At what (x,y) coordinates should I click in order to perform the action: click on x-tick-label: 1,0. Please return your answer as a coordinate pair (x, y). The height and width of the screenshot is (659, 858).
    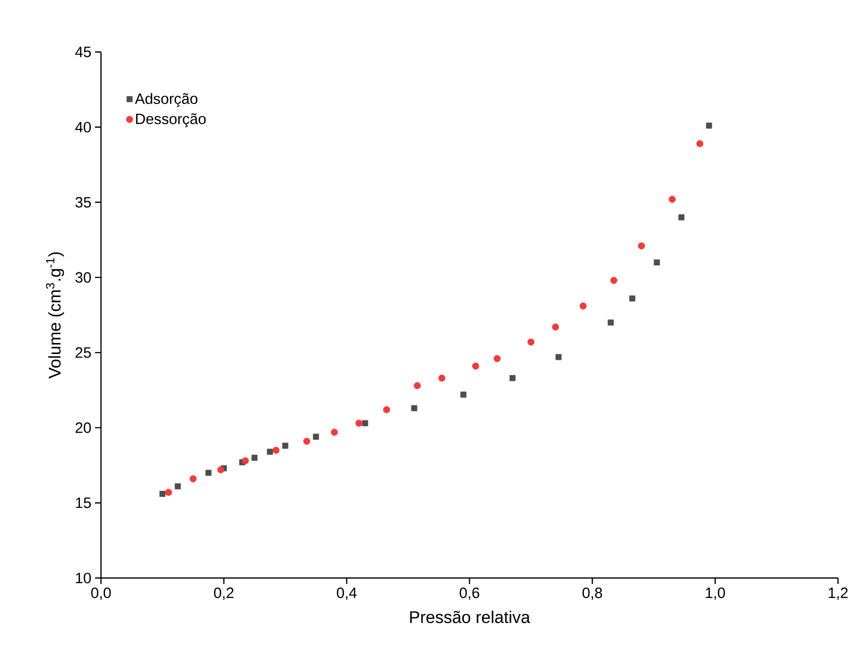
    Looking at the image, I should click on (715, 594).